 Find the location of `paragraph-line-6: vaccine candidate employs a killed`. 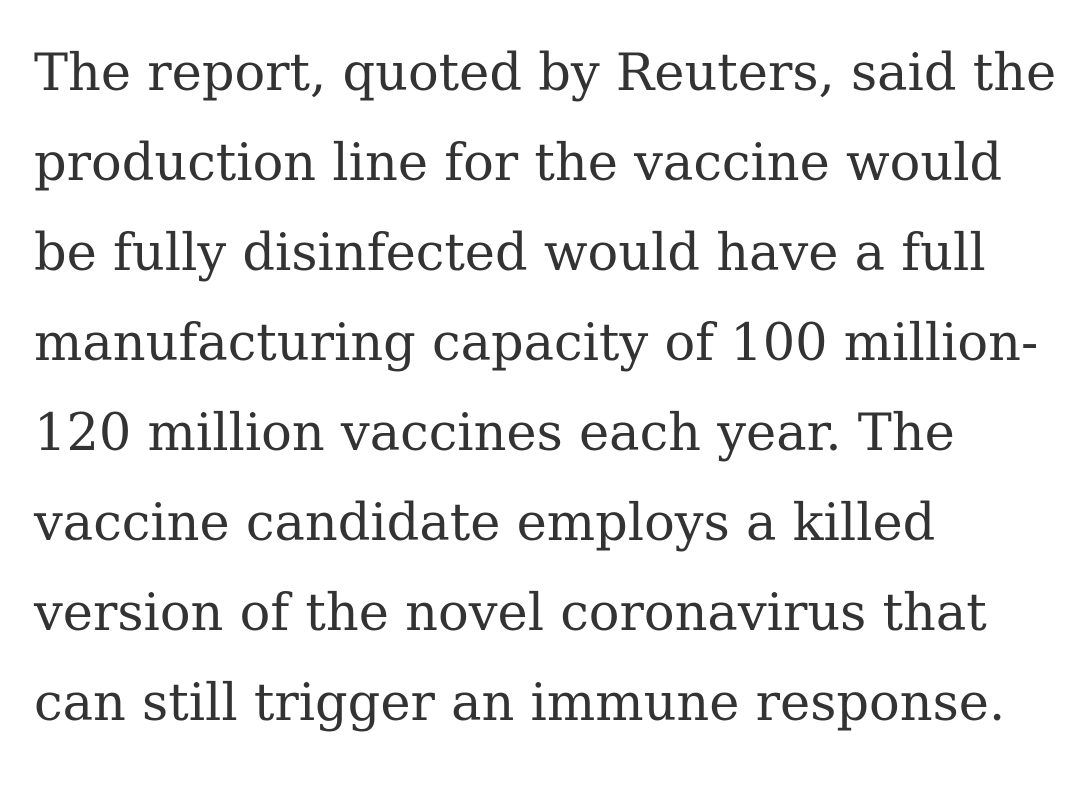

paragraph-line-6: vaccine candidate employs a killed is located at coordinates (485, 523).